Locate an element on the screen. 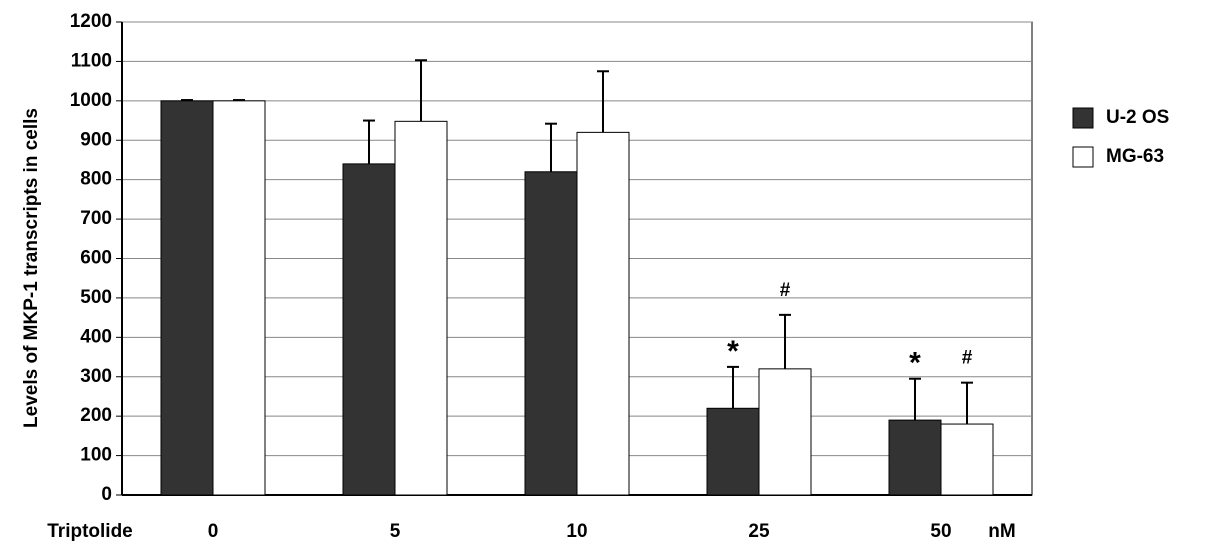  x-tick-label: 5 is located at coordinates (395, 531).